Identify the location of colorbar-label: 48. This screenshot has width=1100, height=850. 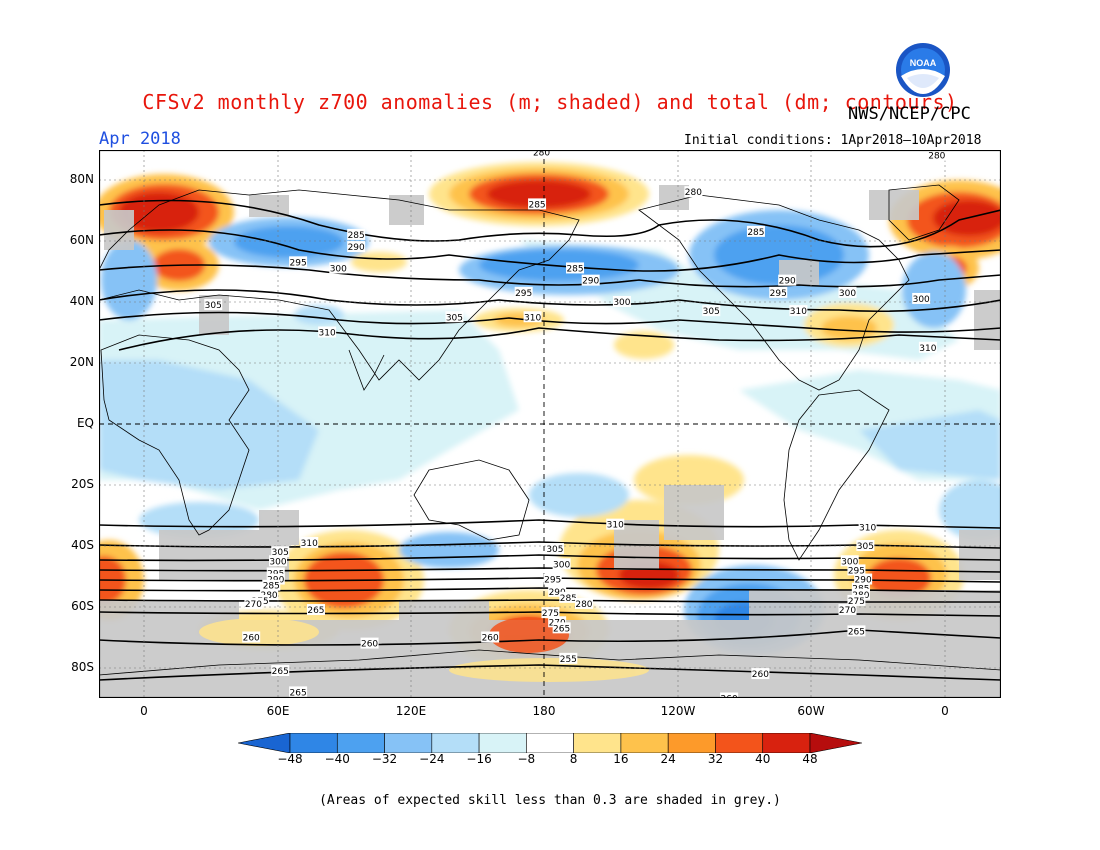
(810, 759).